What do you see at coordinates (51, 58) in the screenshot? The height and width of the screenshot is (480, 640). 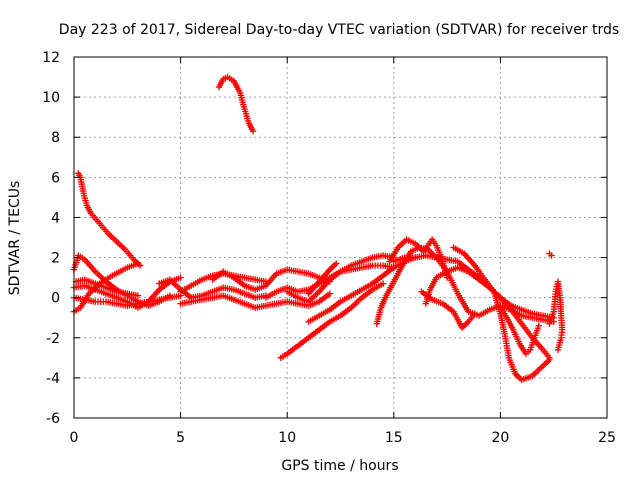 I see `y-tick-label: 12` at bounding box center [51, 58].